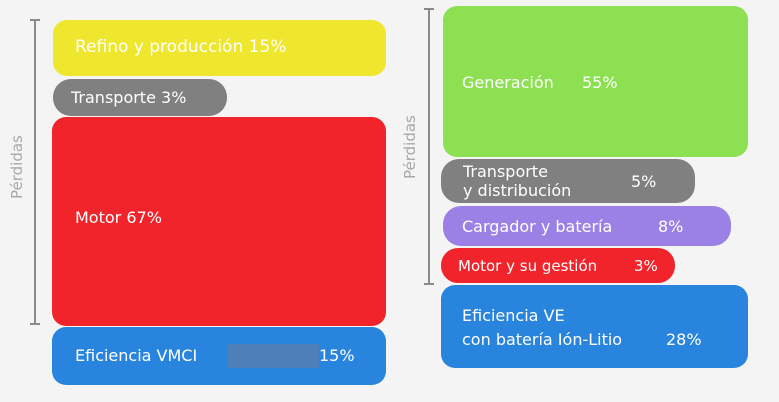 The width and height of the screenshot is (779, 402). What do you see at coordinates (528, 266) in the screenshot?
I see `motor-management-label: Motor y su gestión` at bounding box center [528, 266].